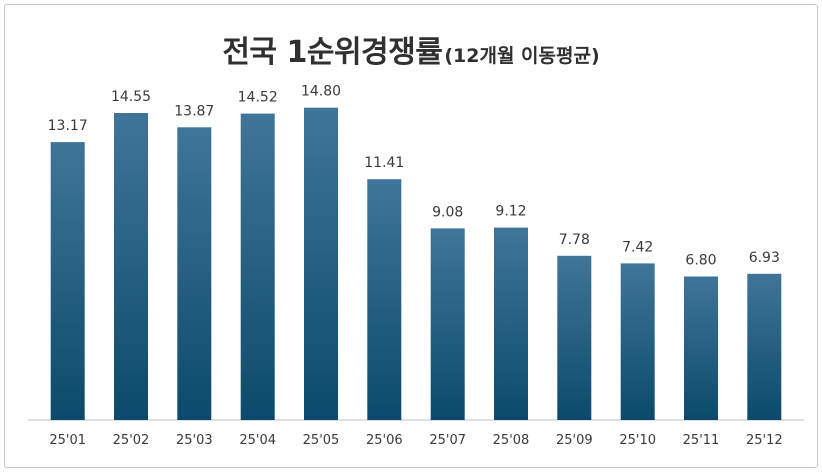  I want to click on value-label-25'05: 14.80, so click(321, 92).